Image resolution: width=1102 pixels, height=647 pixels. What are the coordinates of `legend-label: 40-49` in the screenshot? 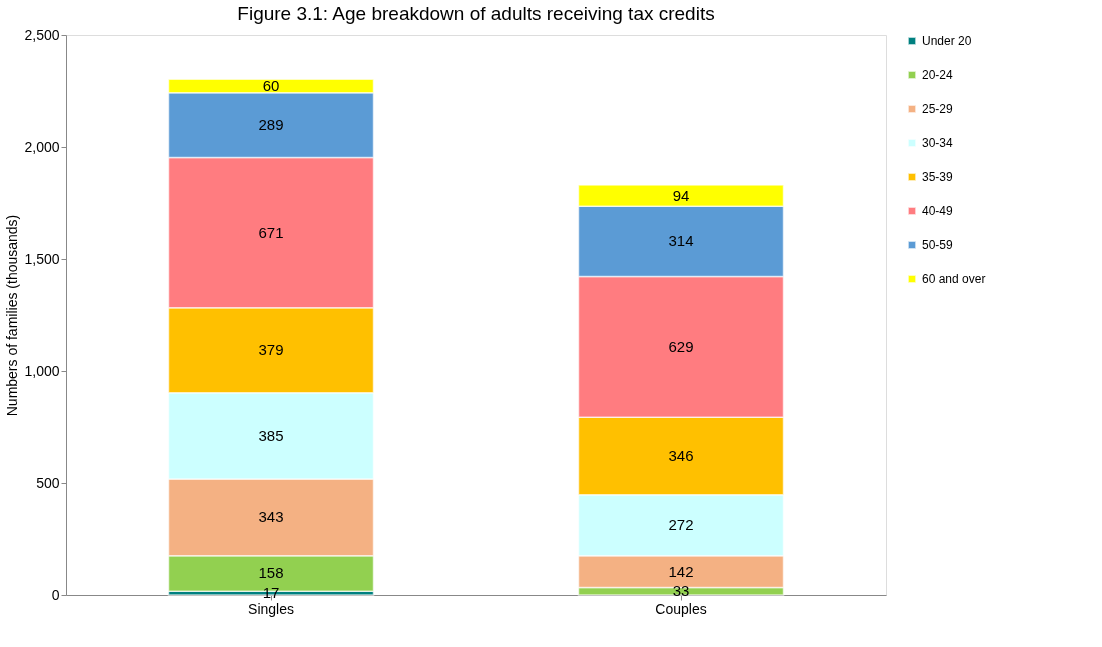 It's located at (938, 211).